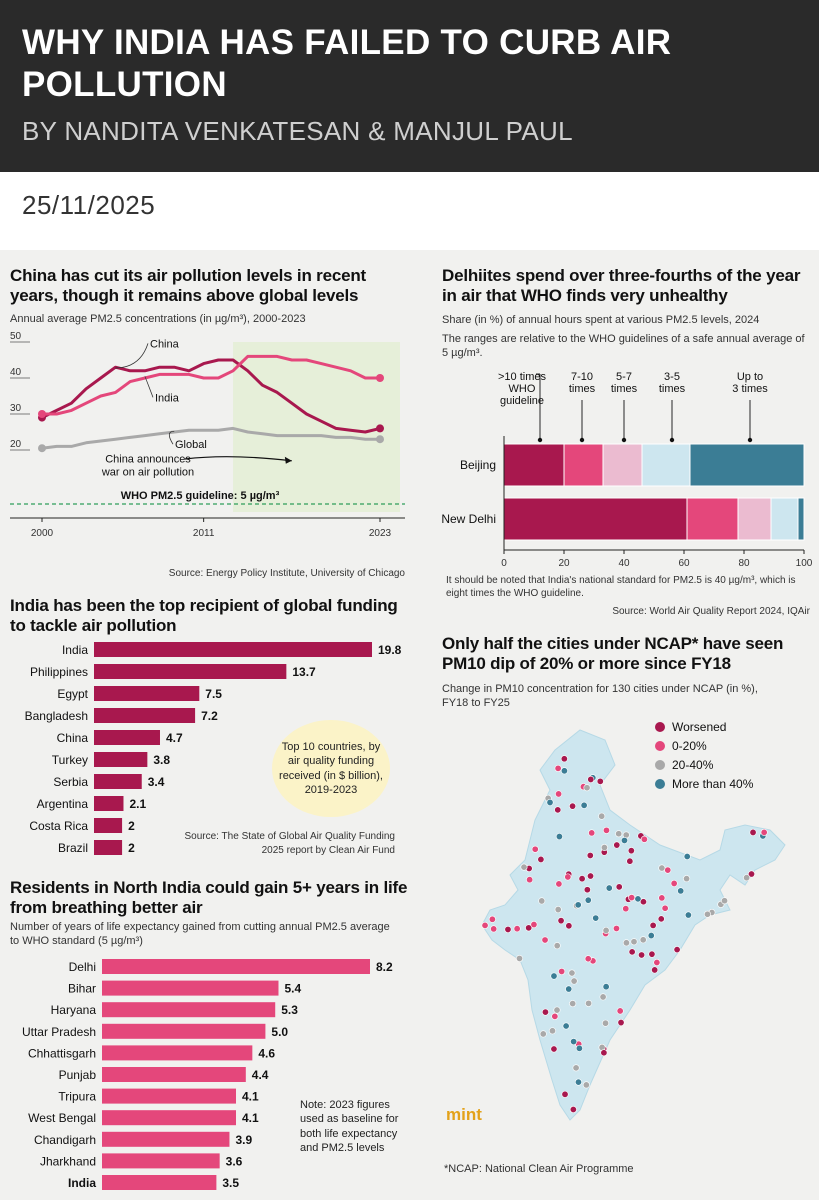  What do you see at coordinates (59, 672) in the screenshot?
I see `bar-category-label: Philippines` at bounding box center [59, 672].